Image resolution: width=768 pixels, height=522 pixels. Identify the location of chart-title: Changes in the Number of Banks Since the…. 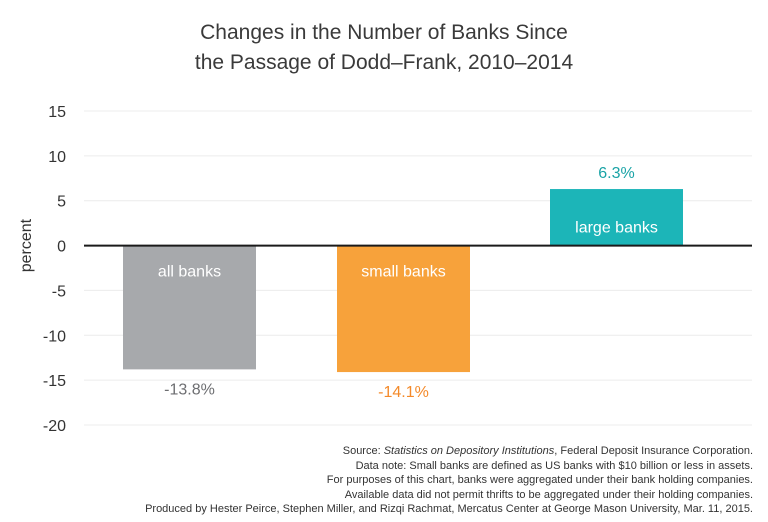
(384, 48).